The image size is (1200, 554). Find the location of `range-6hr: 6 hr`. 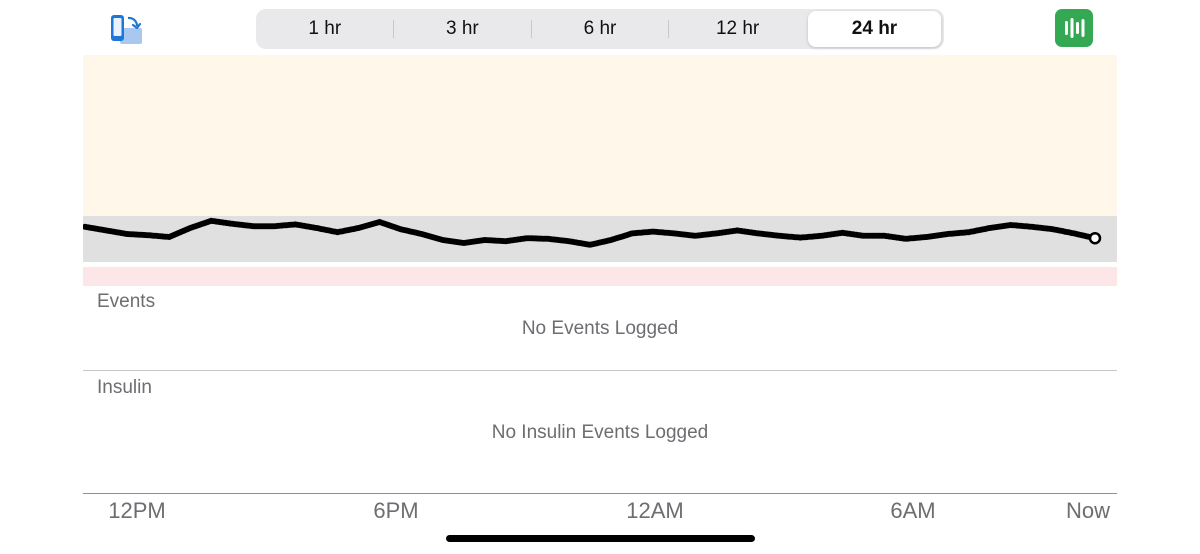

range-6hr: 6 hr is located at coordinates (600, 28).